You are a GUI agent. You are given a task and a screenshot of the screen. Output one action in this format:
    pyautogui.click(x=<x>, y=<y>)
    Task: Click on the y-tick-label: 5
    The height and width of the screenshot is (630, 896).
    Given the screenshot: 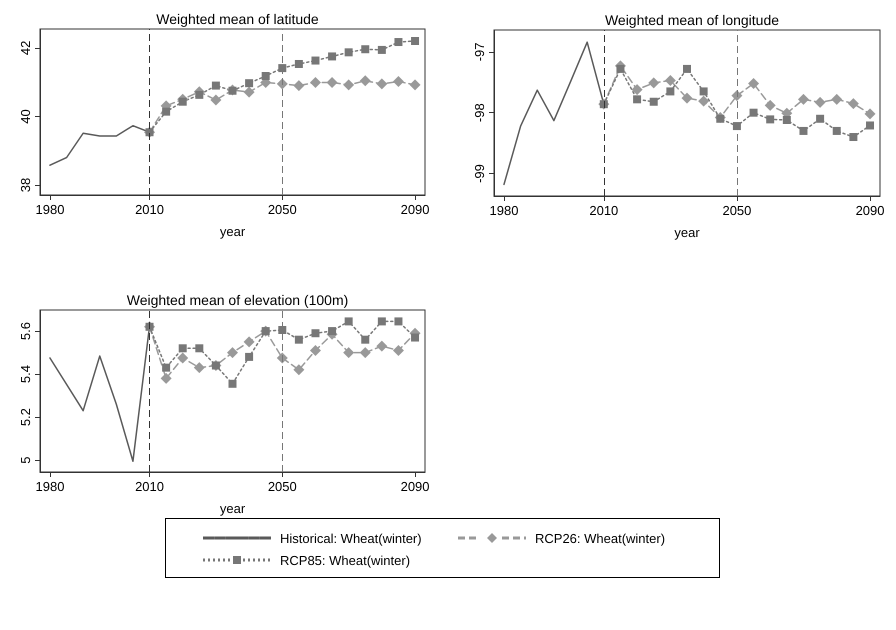 What is the action you would take?
    pyautogui.click(x=25, y=460)
    